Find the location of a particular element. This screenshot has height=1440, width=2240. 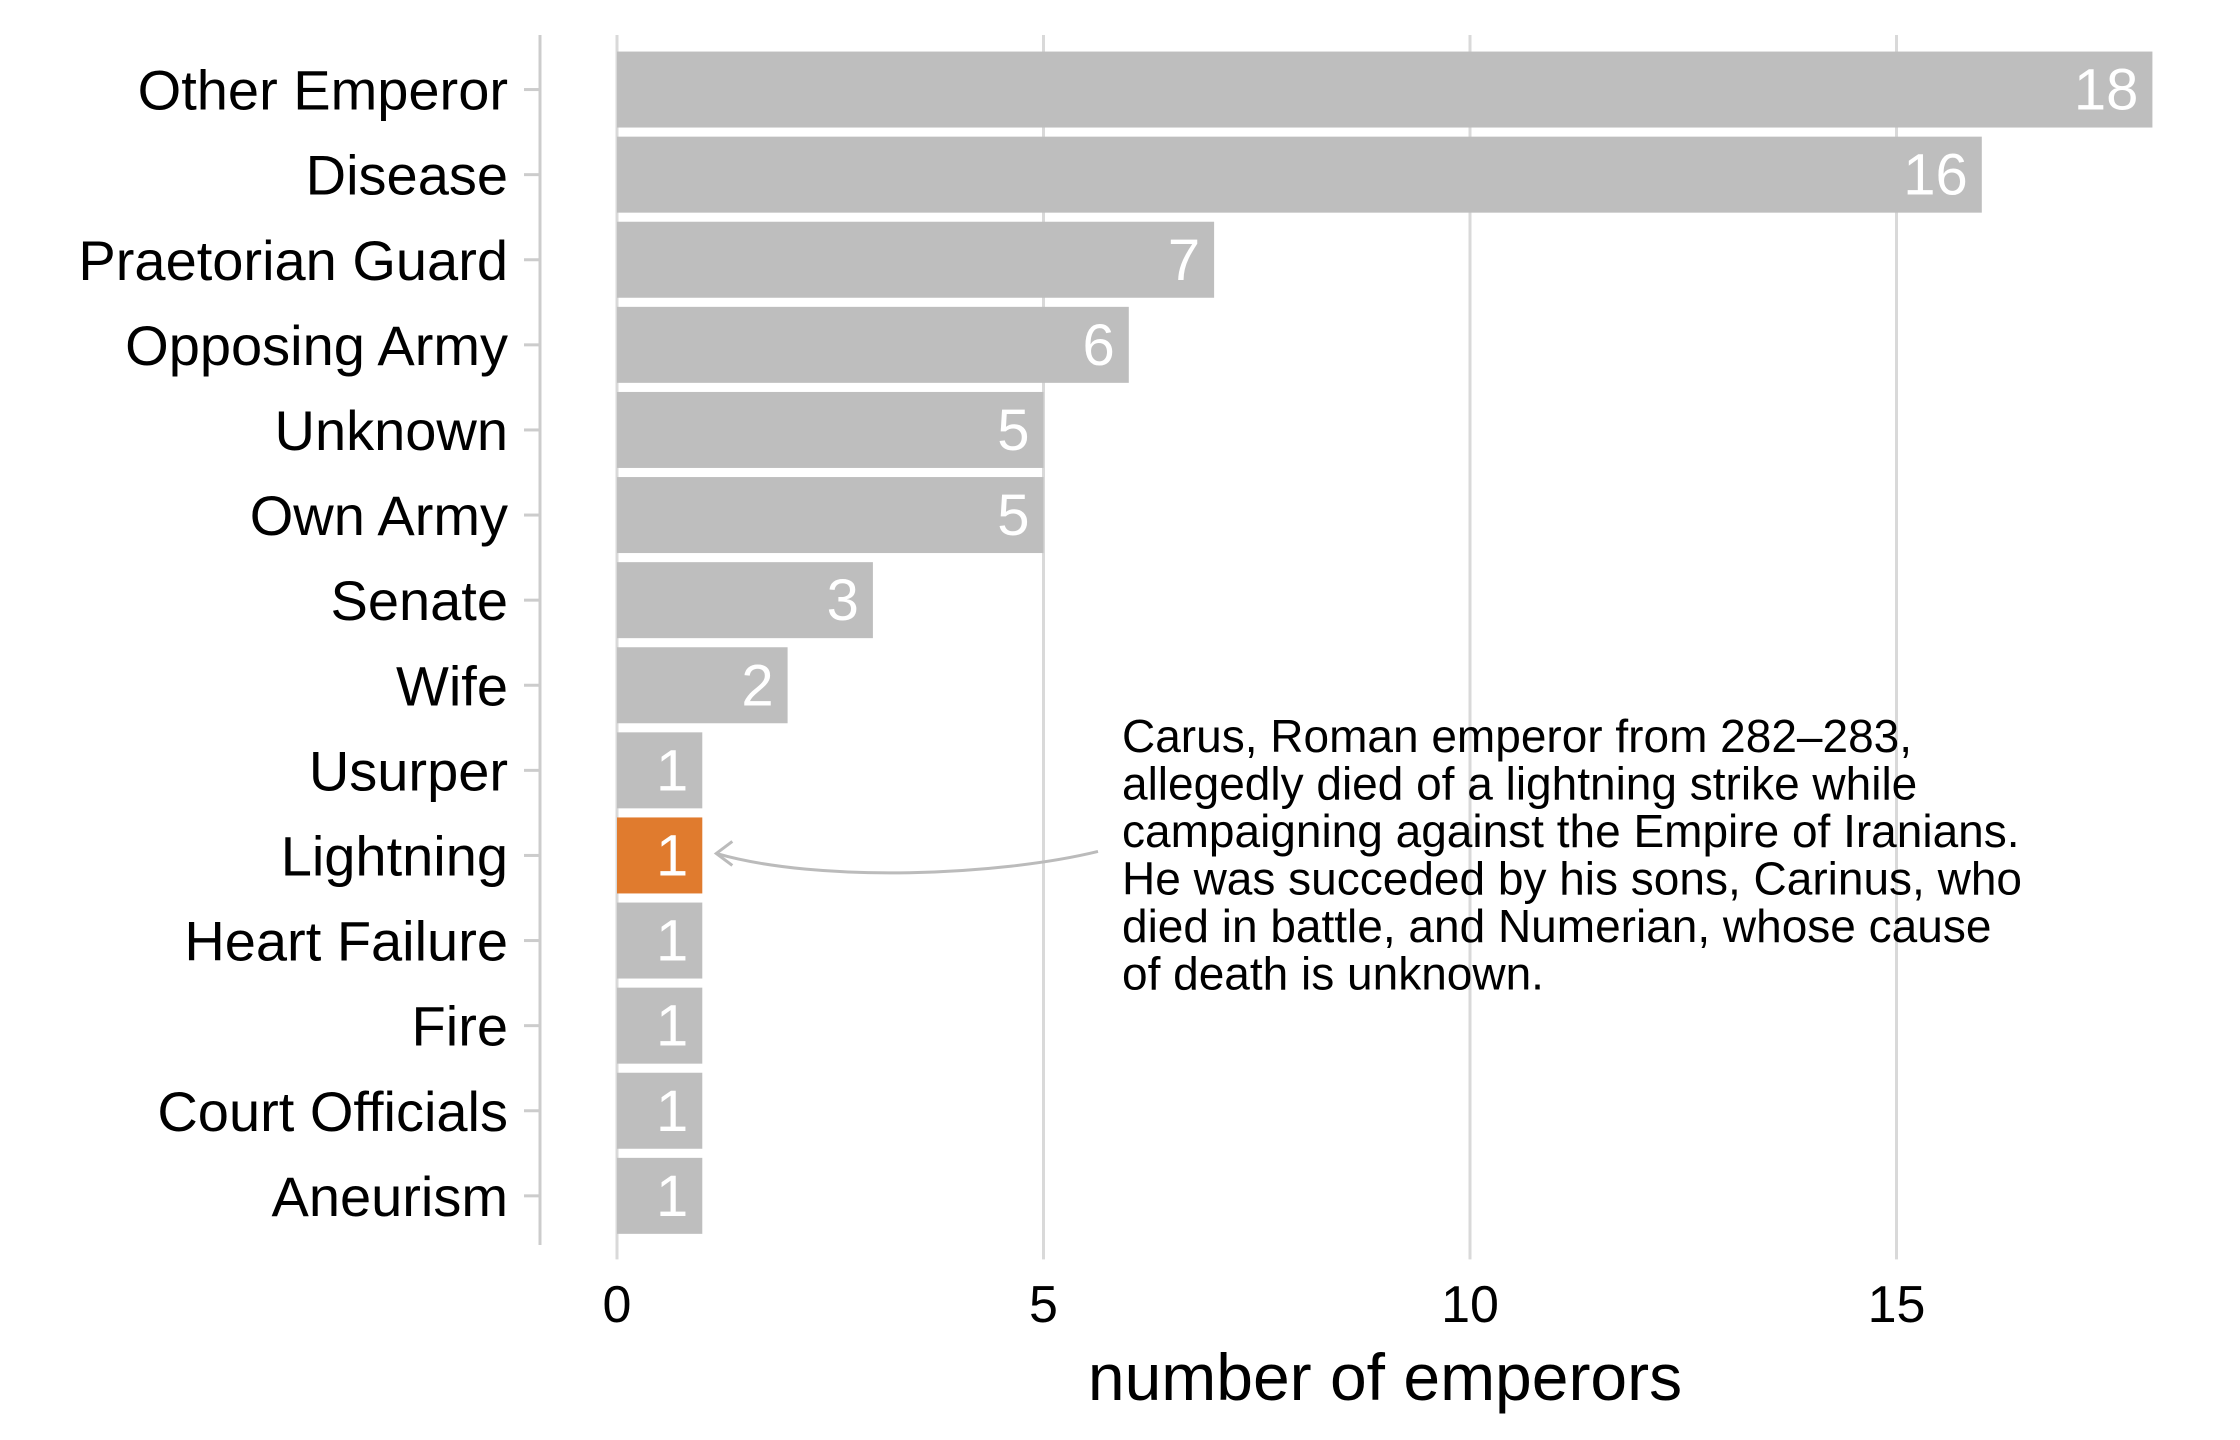

category-label-aneurism: Aneurism is located at coordinates (389, 1196).